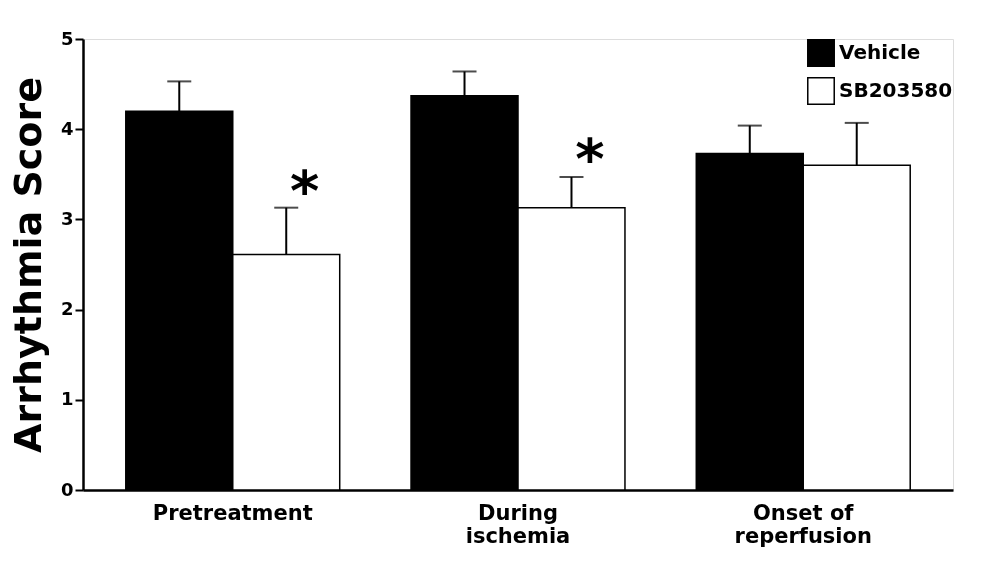  Describe the element at coordinates (67, 399) in the screenshot. I see `y-tick-label: 1` at that location.